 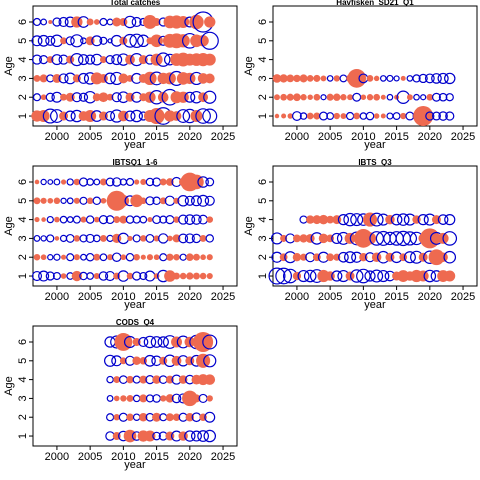 What do you see at coordinates (23, 182) in the screenshot?
I see `y-tick-label: 6` at bounding box center [23, 182].